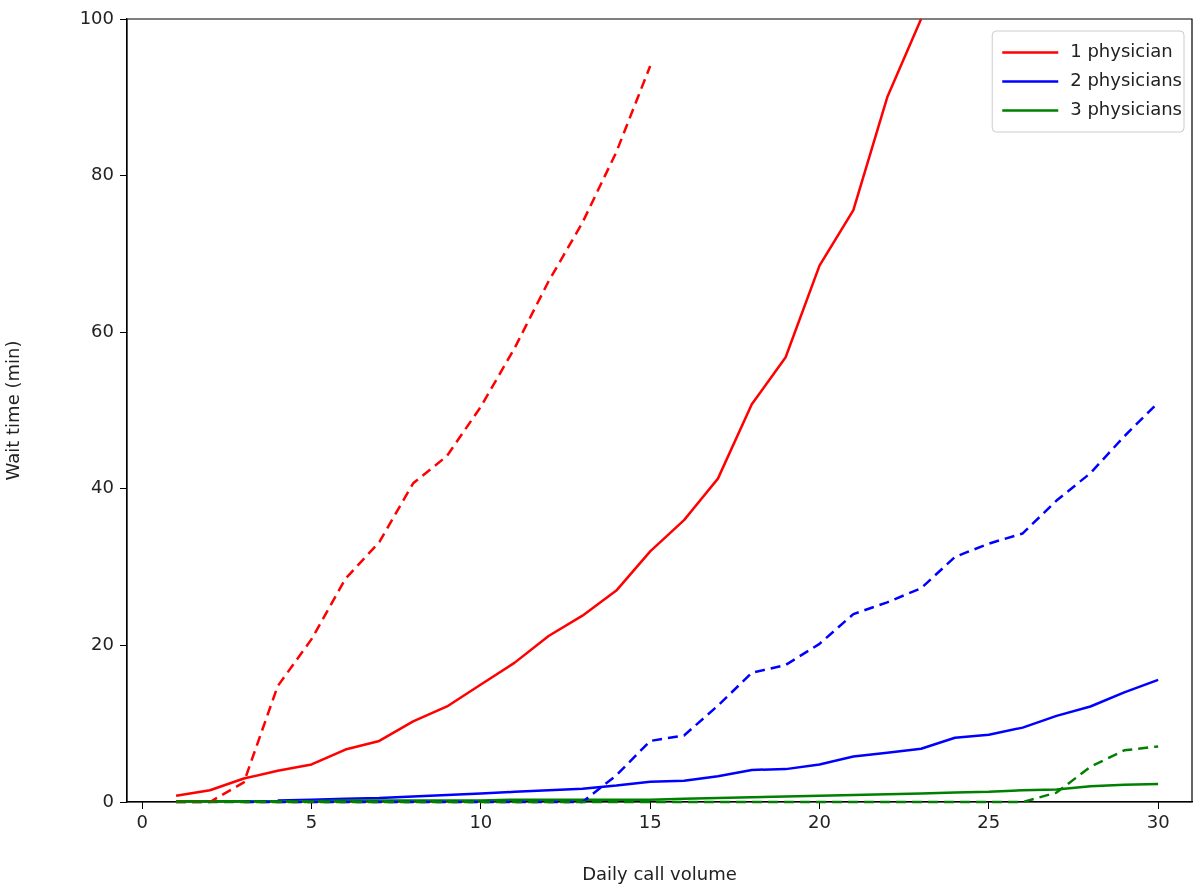  I want to click on y-tick-label: 40, so click(102, 487).